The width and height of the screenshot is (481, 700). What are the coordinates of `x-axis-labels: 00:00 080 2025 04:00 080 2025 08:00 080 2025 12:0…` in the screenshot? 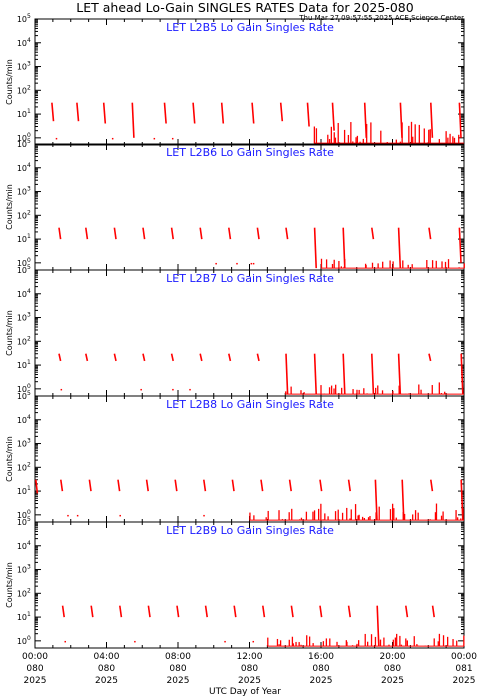 It's located at (249, 669).